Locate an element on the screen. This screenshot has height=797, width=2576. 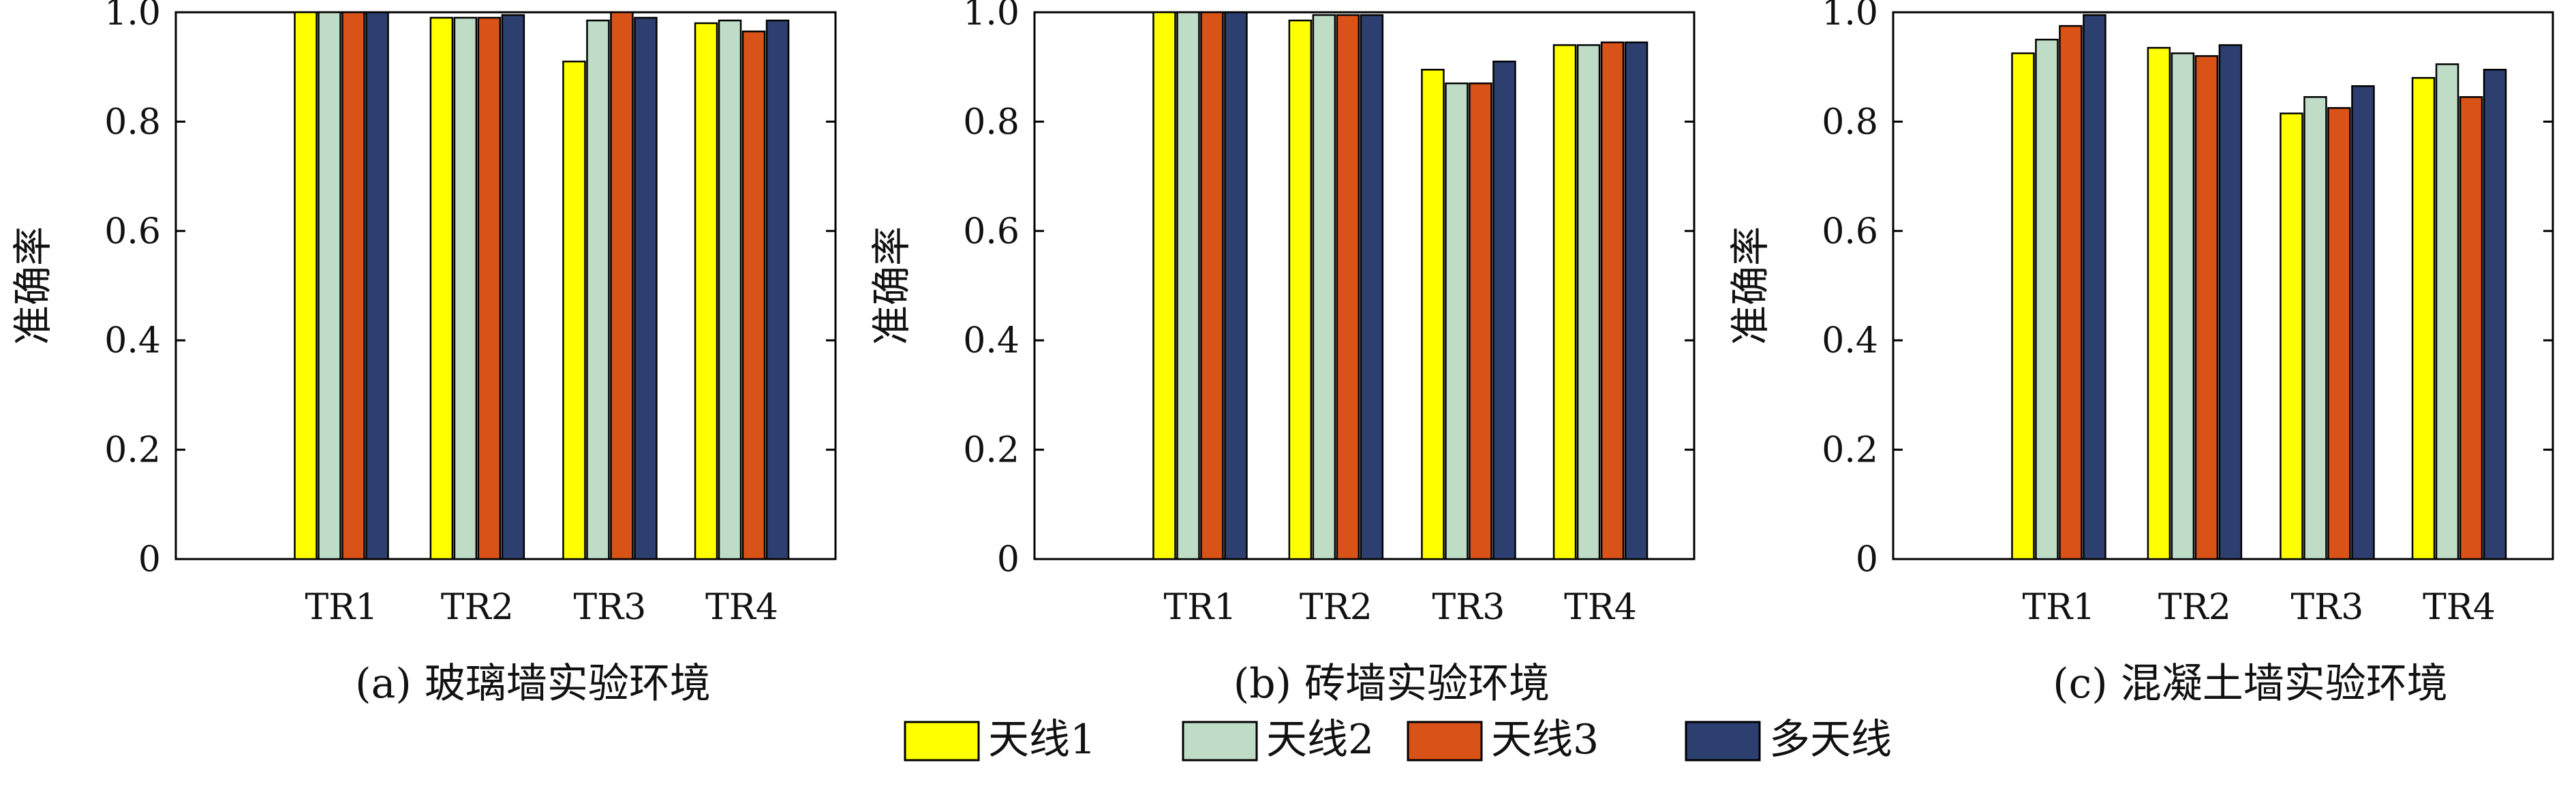
legend-label-2: 天线2 is located at coordinates (1320, 740).